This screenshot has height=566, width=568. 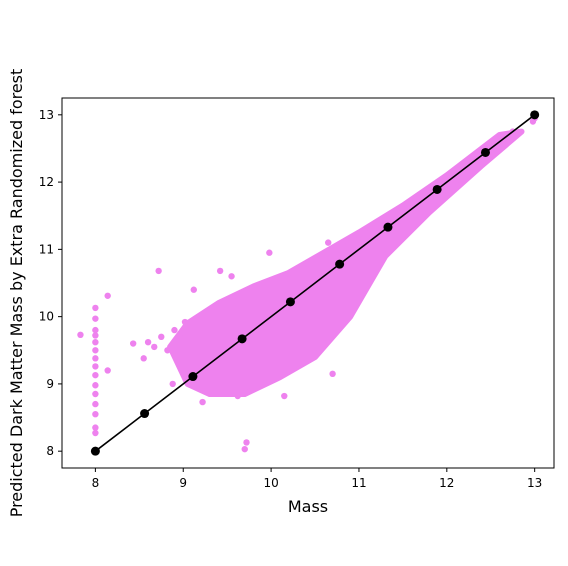 What do you see at coordinates (46, 249) in the screenshot?
I see `y-tick-label: 11` at bounding box center [46, 249].